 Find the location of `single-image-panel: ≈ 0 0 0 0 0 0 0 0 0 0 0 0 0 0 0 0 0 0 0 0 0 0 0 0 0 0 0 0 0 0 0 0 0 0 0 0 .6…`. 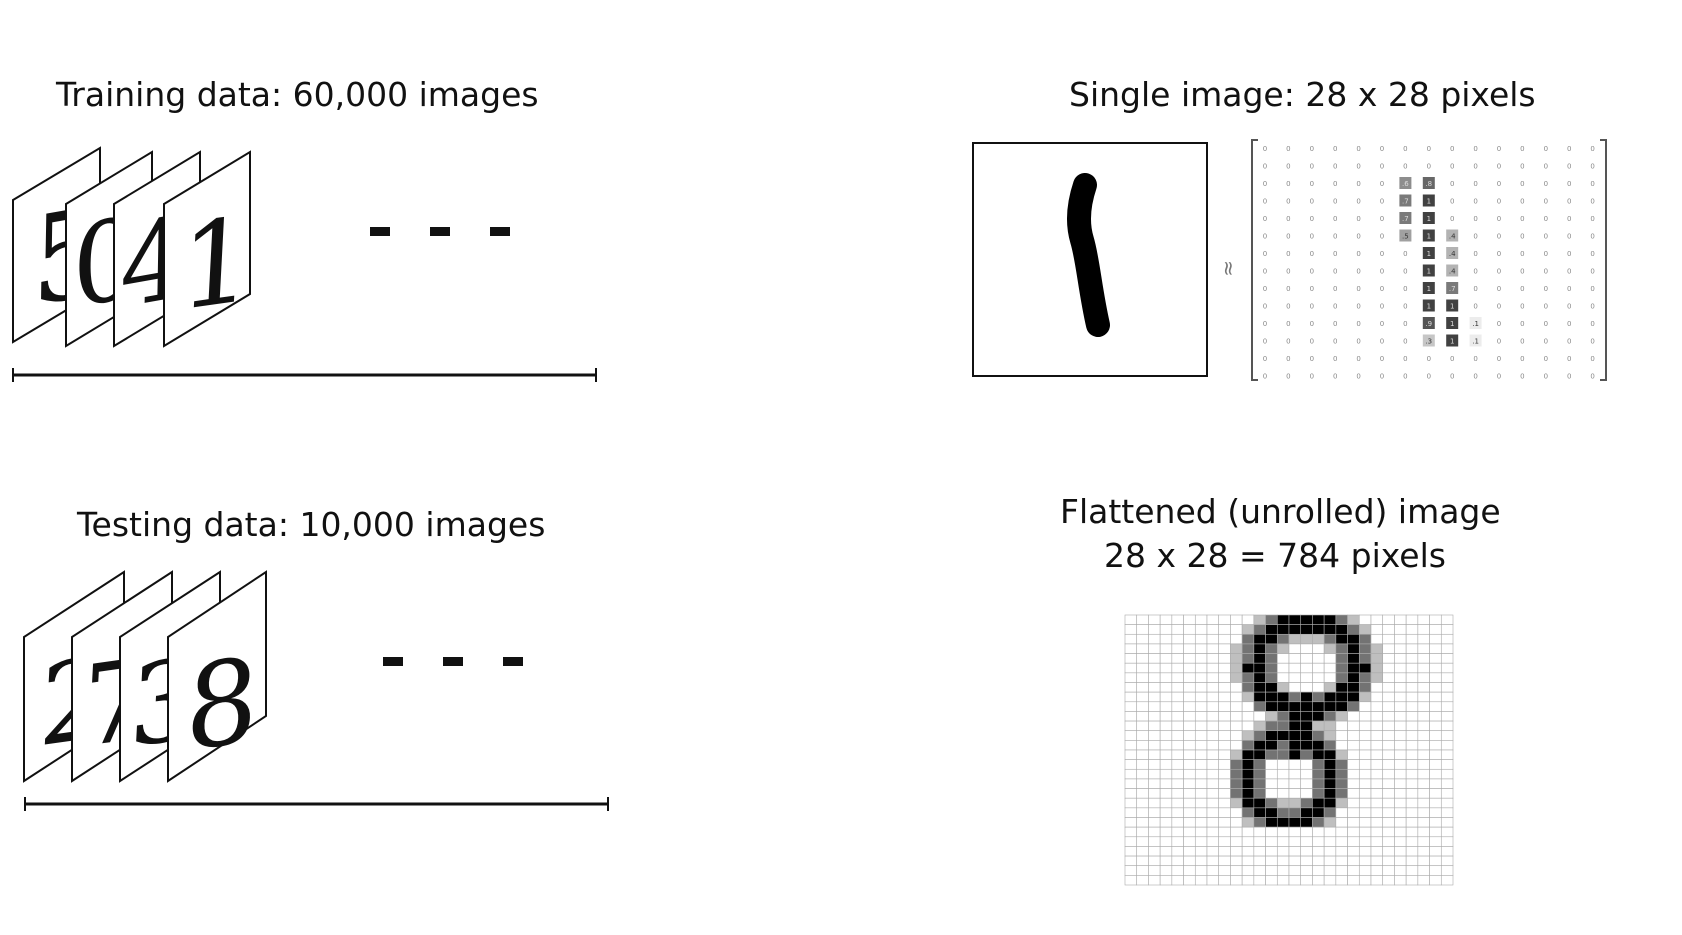

single-image-panel: ≈ 0 0 0 0 0 0 0 0 0 0 0 0 0 0 0 0 0 0 0 0 0 0 0 0 0 0 0 0 0 0 0 0 0 0 0 0 .6… is located at coordinates (1289, 260).